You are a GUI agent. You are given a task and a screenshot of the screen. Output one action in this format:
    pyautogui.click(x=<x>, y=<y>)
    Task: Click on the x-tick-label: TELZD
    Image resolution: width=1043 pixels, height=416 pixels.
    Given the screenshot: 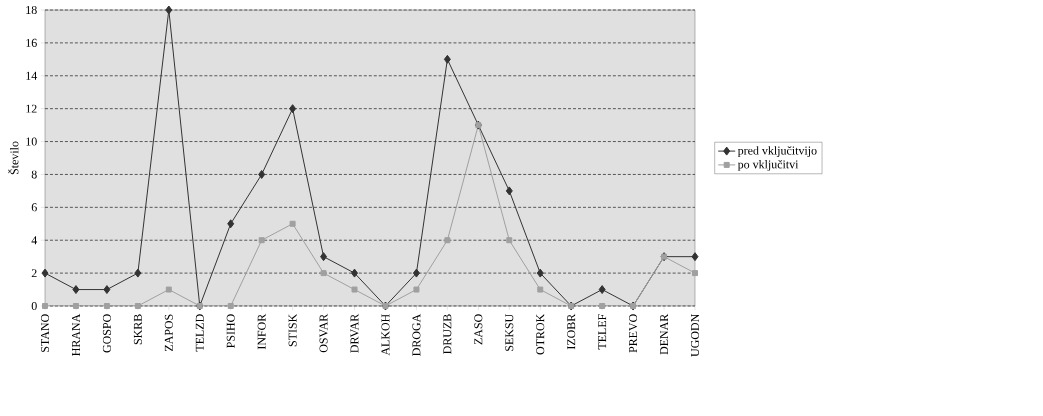 What is the action you would take?
    pyautogui.click(x=199, y=333)
    